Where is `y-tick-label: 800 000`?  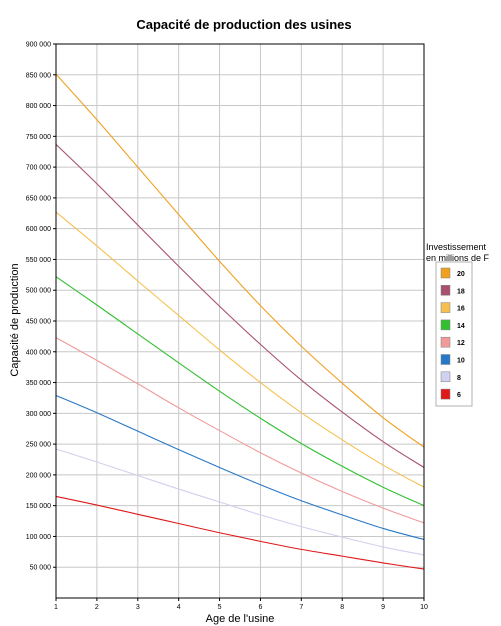 y-tick-label: 800 000 is located at coordinates (38, 106).